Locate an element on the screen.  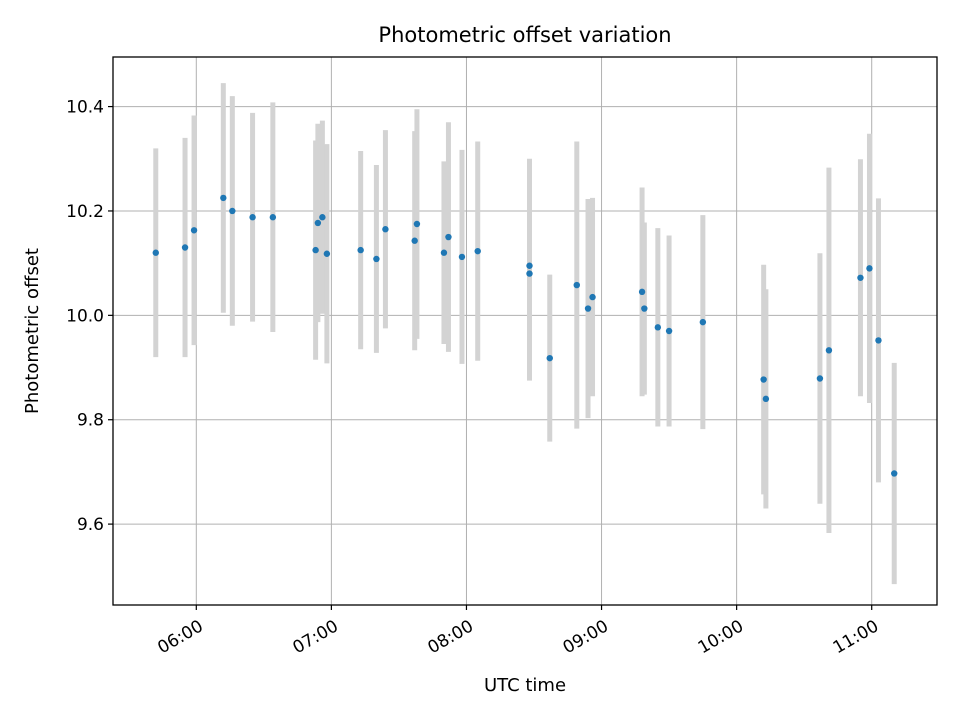
y-axis-label: Photometric offset is located at coordinates (32, 331).